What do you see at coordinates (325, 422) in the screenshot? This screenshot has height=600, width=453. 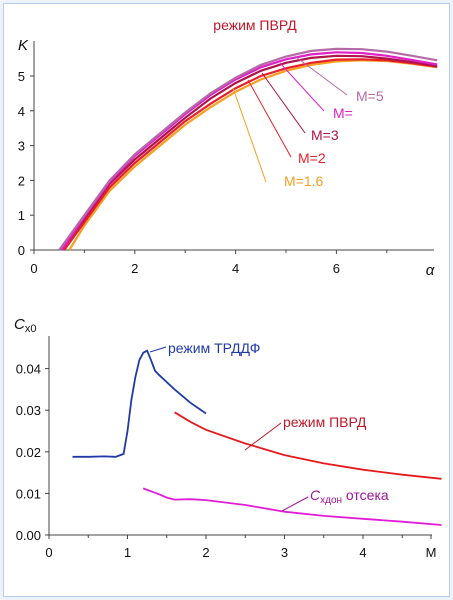 I see `annotation-pvrd: режим ПВРД` at bounding box center [325, 422].